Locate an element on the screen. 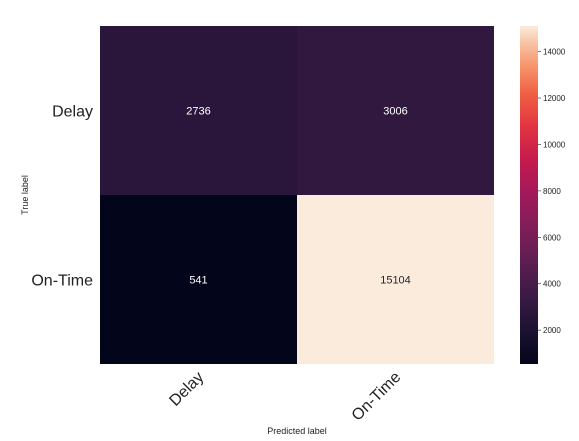 This screenshot has width=579, height=441. cell-value-label: 541 is located at coordinates (198, 281).